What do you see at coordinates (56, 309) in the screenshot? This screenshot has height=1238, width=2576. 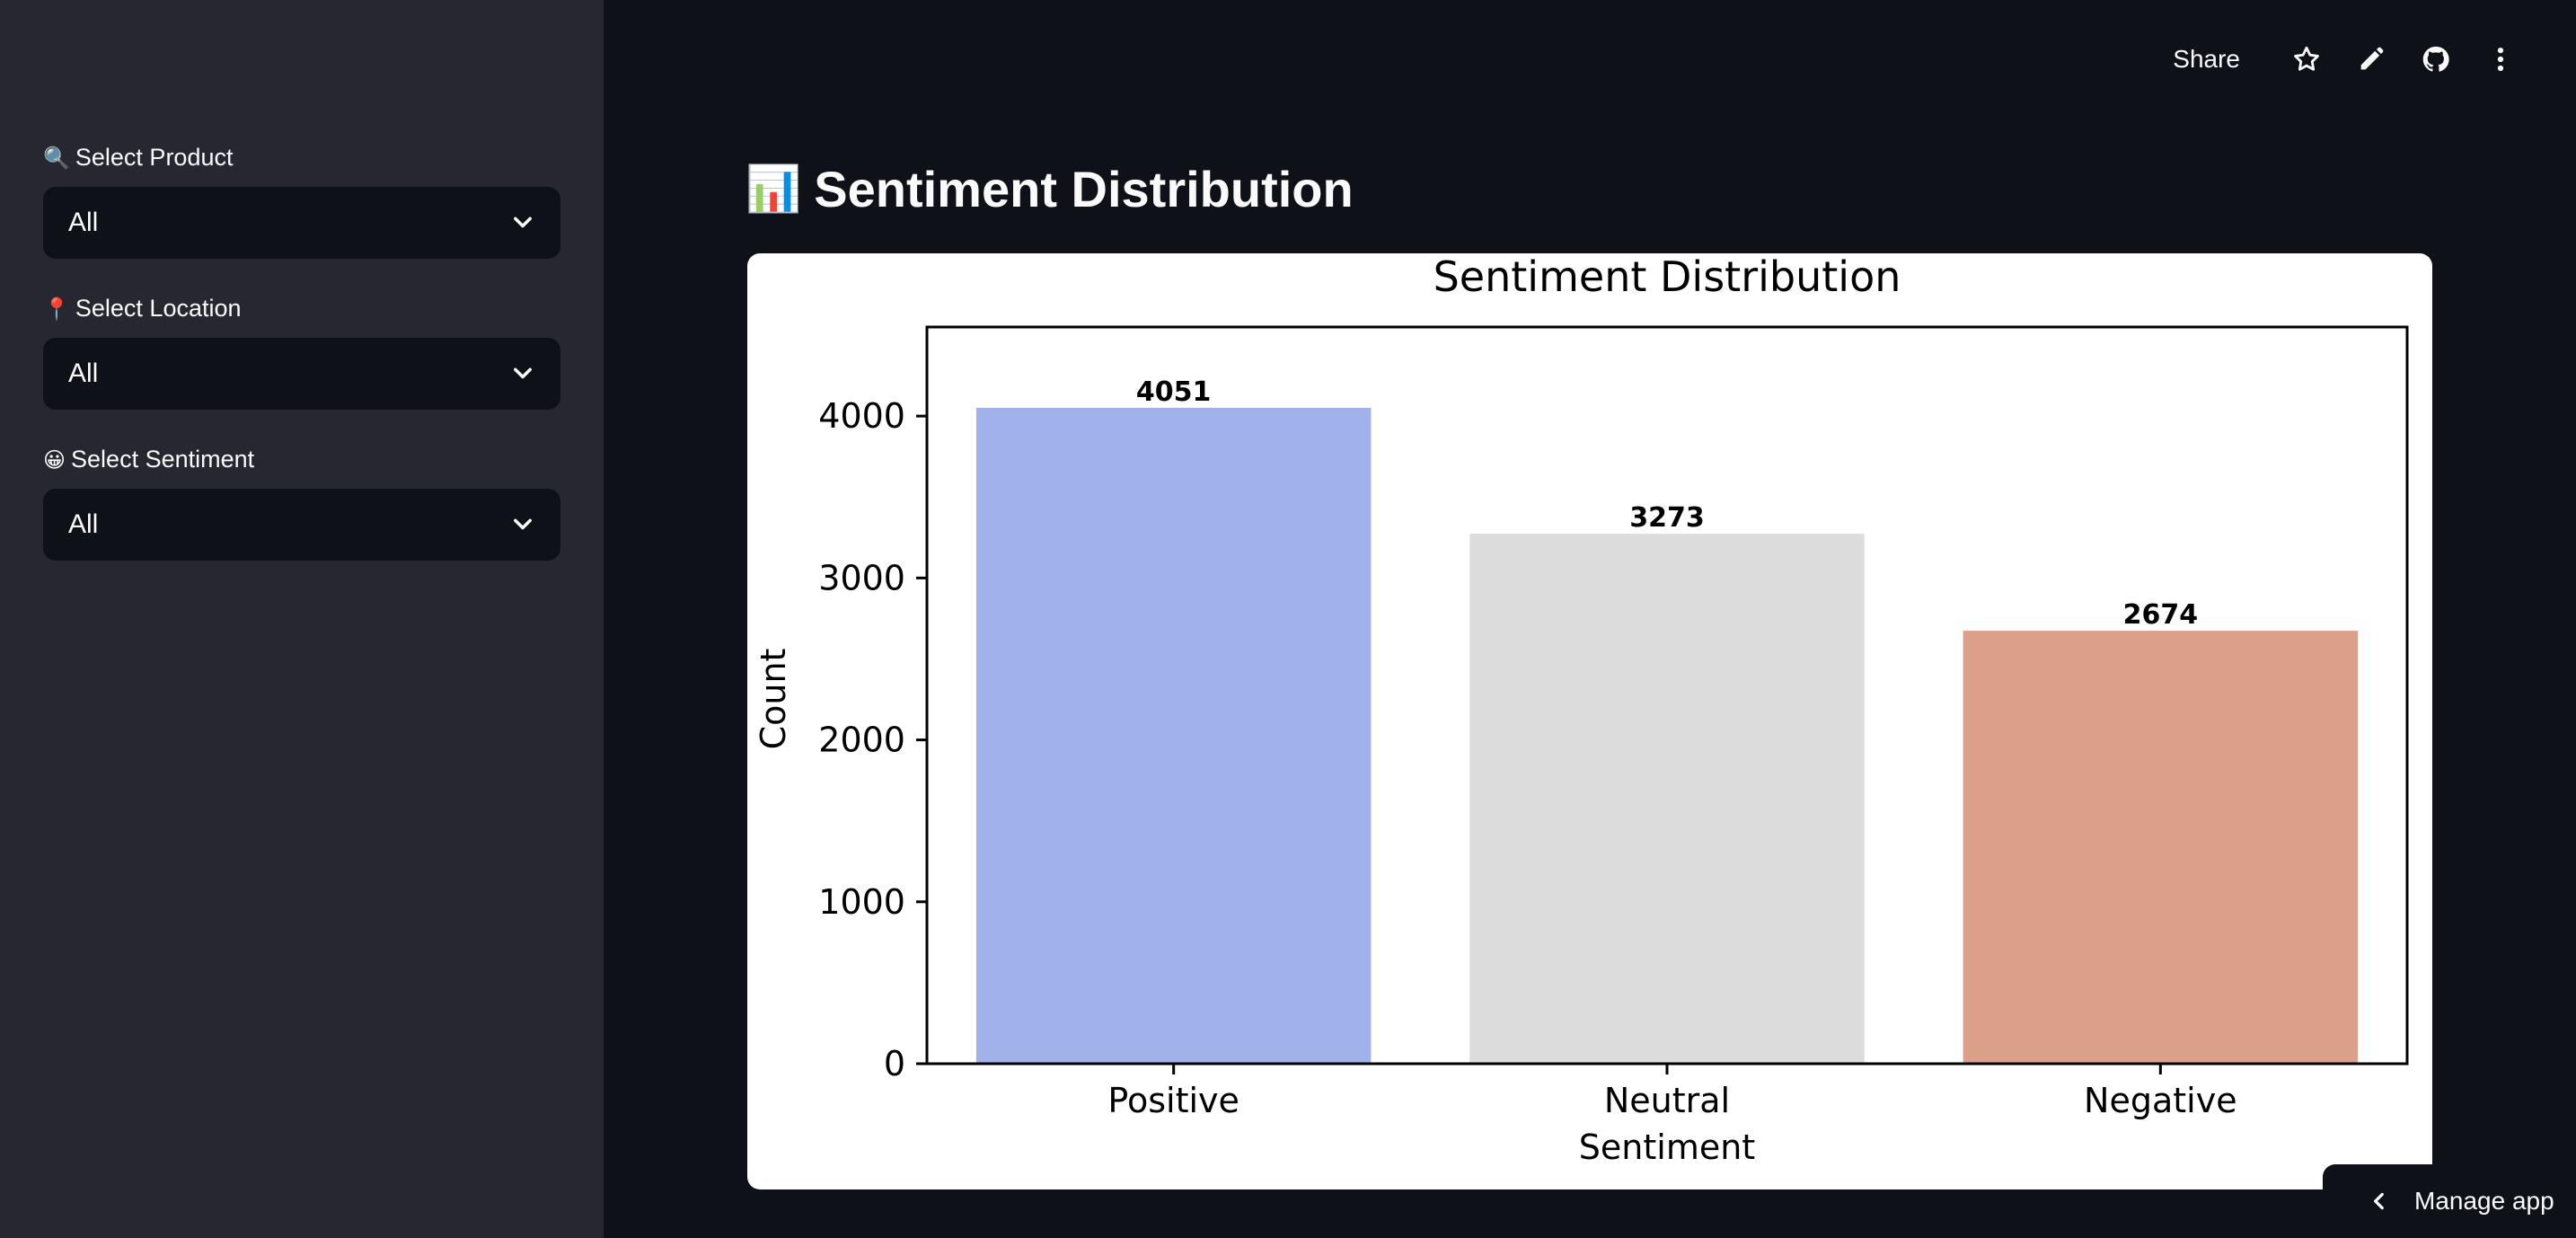 I see `pin-icon: 📍` at bounding box center [56, 309].